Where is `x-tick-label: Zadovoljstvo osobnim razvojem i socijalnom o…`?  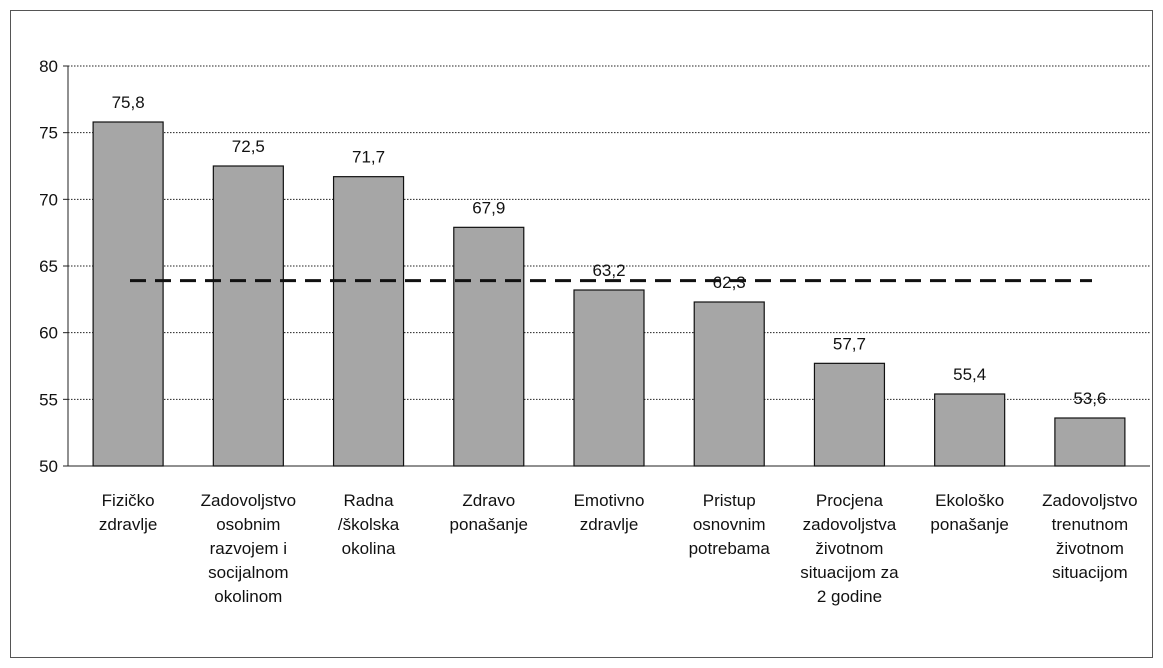
x-tick-label: Zadovoljstvo osobnim razvojem i socijalnom o… is located at coordinates (248, 548).